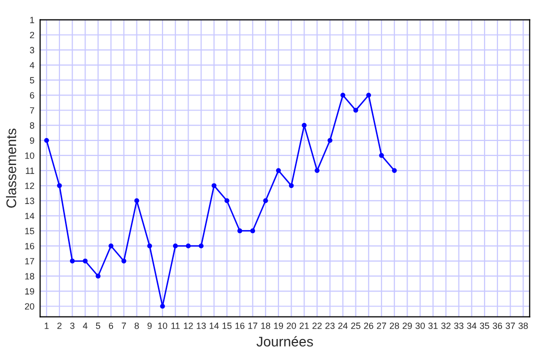 The image size is (535, 360). Describe the element at coordinates (330, 325) in the screenshot. I see `x-tick-label: 23` at that location.